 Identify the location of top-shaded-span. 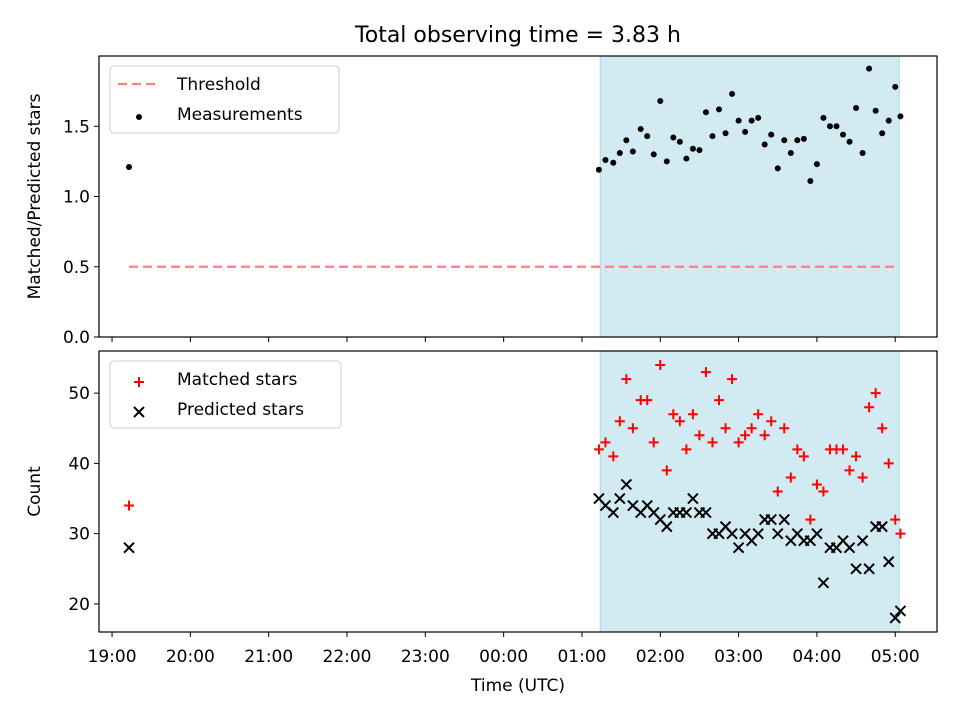
(749, 196).